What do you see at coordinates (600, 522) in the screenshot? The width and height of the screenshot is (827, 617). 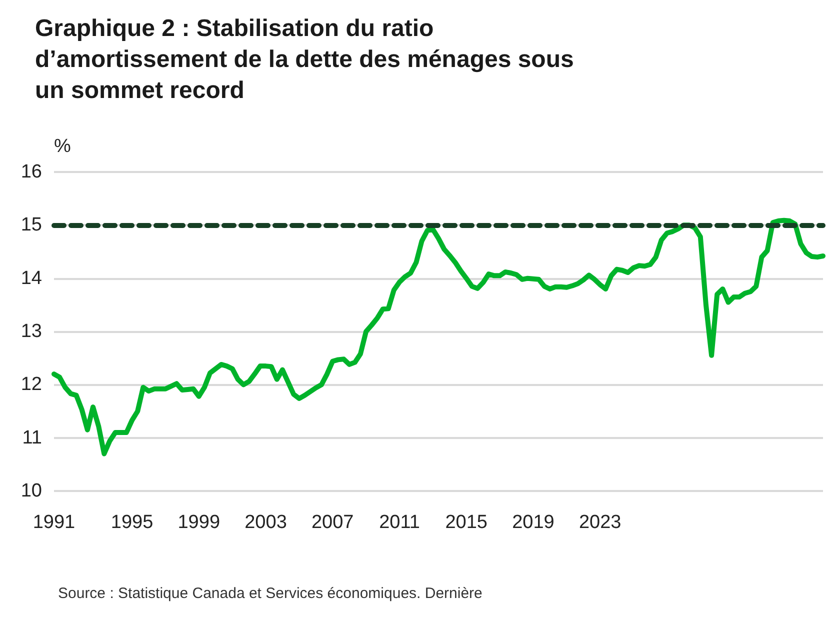 I see `x-tick-label: 2023` at bounding box center [600, 522].